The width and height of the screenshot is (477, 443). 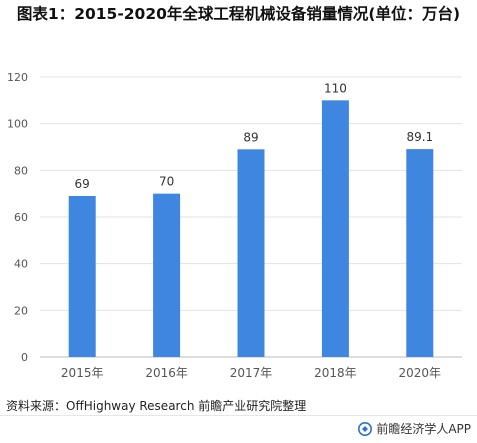 I want to click on brand: 前瞻经济学人APP, so click(x=414, y=428).